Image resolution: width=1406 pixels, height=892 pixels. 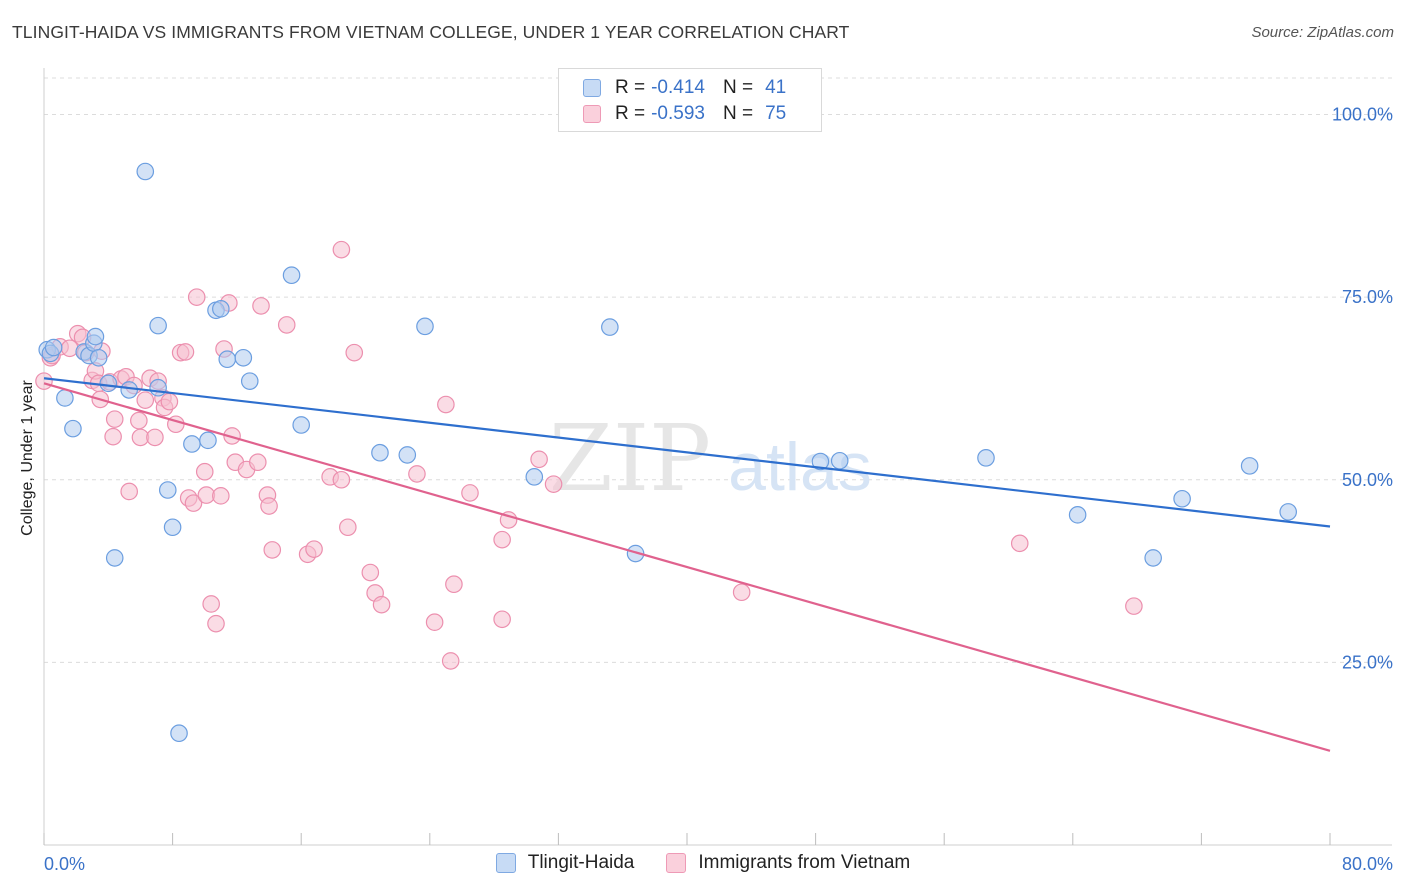 What do you see at coordinates (776, 87) in the screenshot?
I see `legend-n-value: 41` at bounding box center [776, 87].